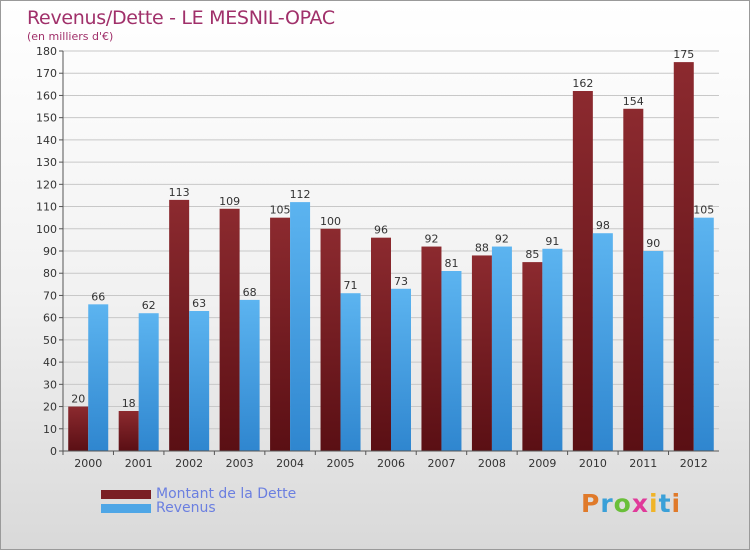 This screenshot has width=750, height=550. I want to click on logo-letter: r, so click(607, 503).